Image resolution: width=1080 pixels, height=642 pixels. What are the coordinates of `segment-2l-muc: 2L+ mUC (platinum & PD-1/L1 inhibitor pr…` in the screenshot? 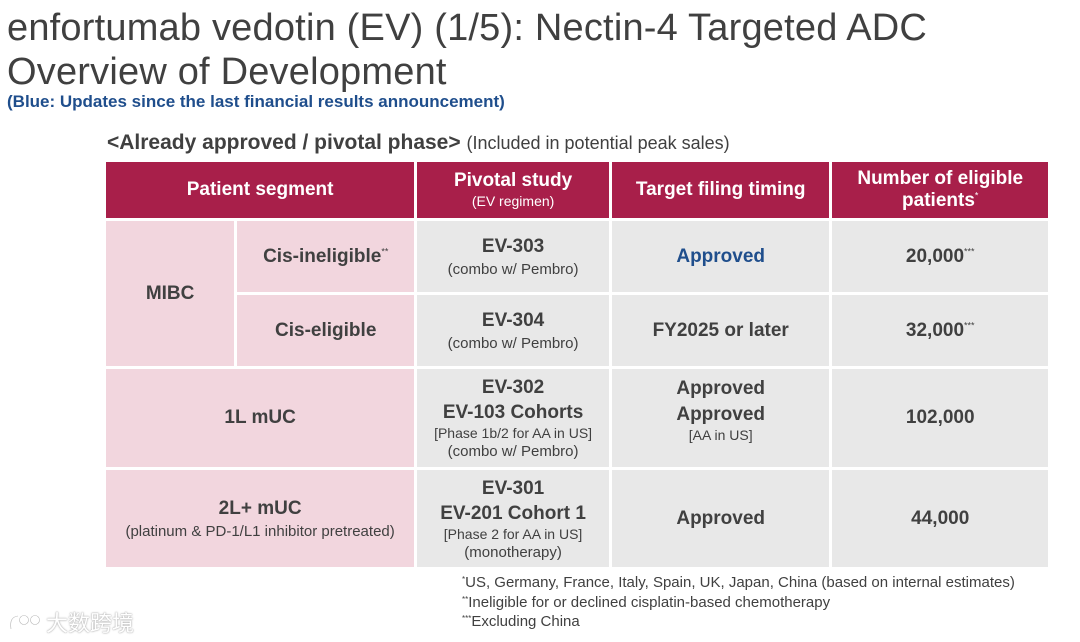 It's located at (260, 518).